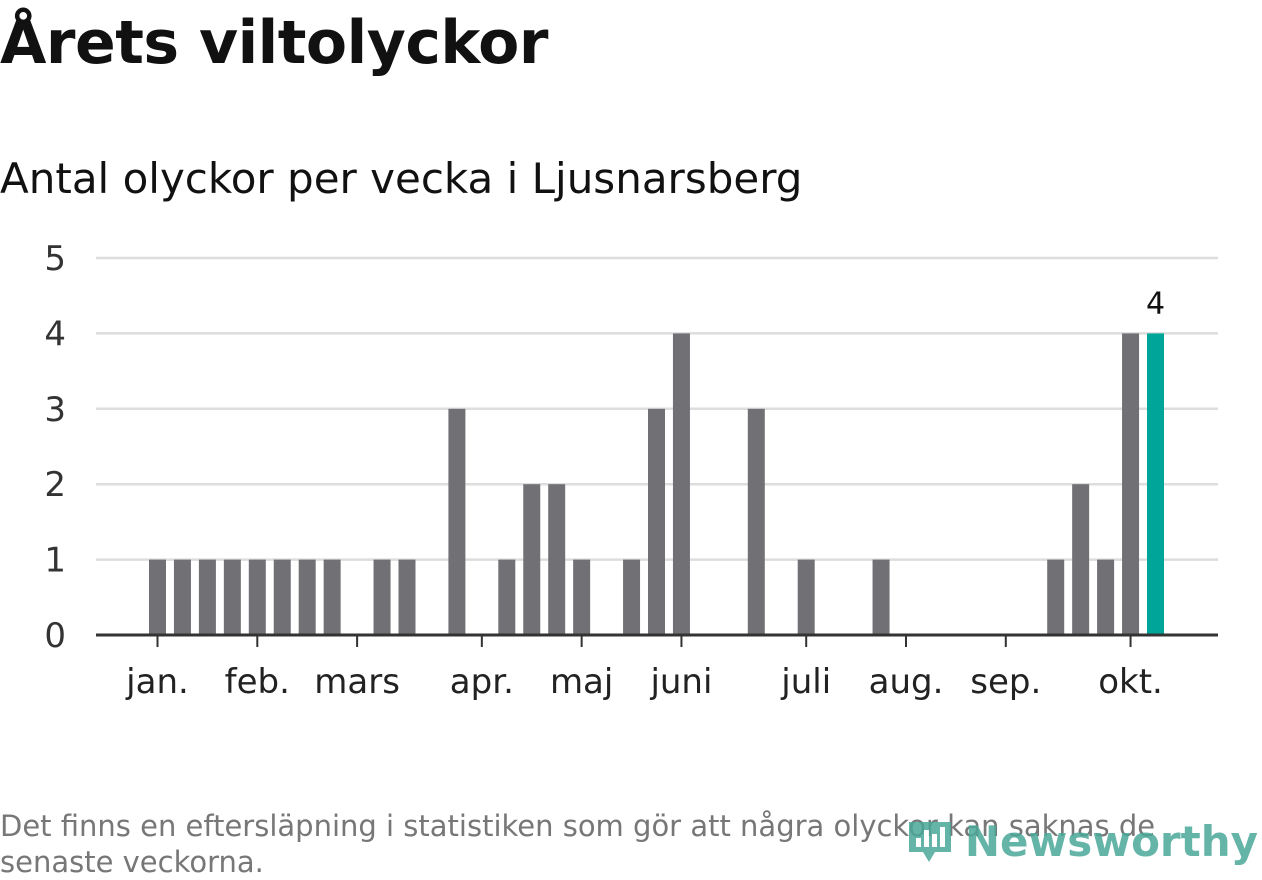 The width and height of the screenshot is (1262, 880). Describe the element at coordinates (55, 561) in the screenshot. I see `y-tick-label-1: 1` at that location.